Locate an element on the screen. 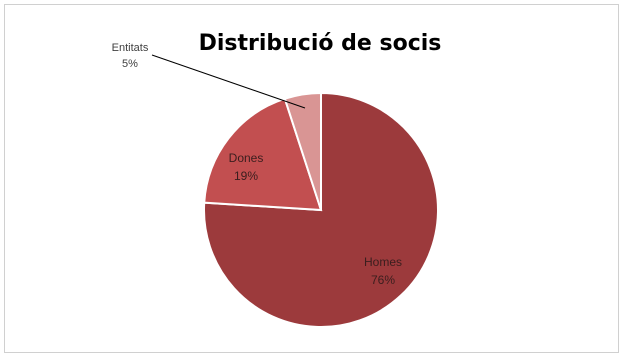 This screenshot has width=625, height=358. pie-slice-dones is located at coordinates (263, 154).